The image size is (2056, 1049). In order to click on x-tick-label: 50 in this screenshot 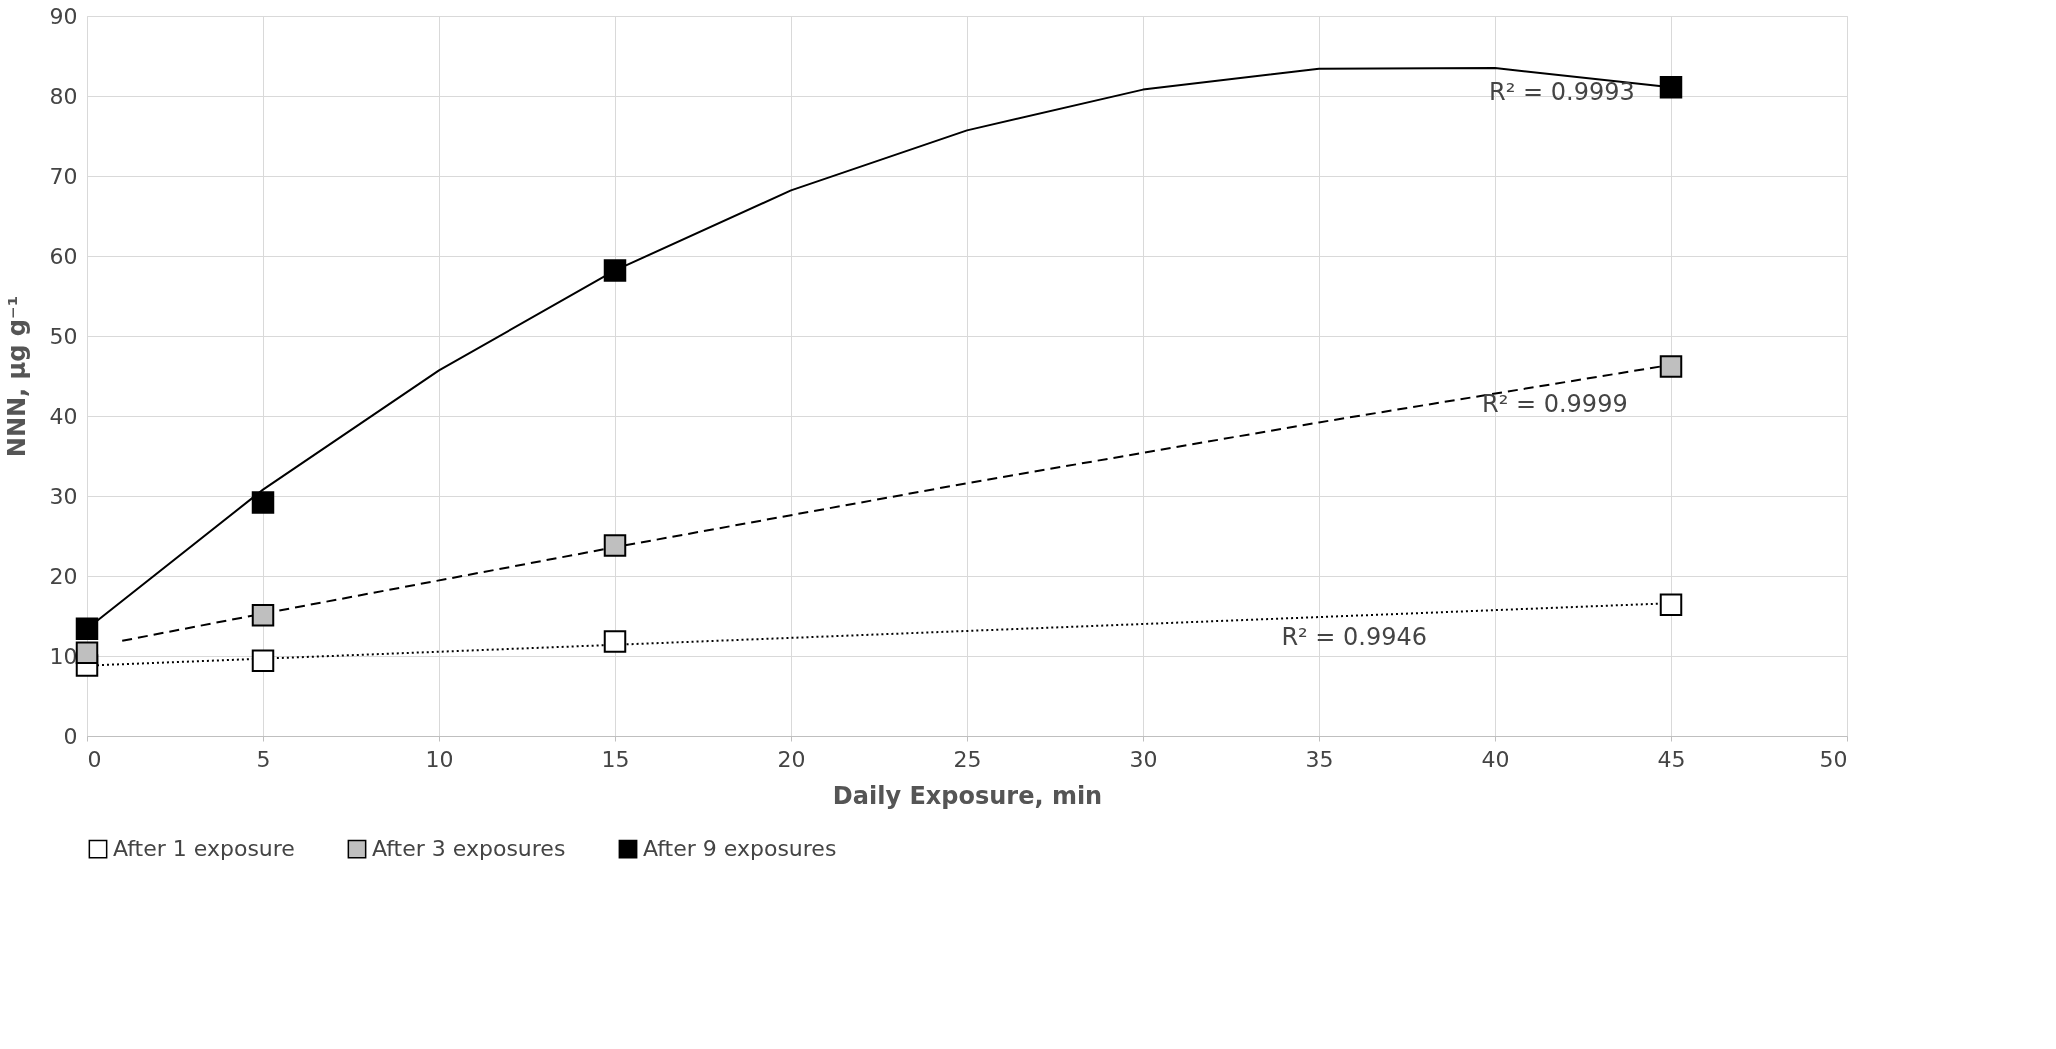, I will do `click(1833, 759)`.